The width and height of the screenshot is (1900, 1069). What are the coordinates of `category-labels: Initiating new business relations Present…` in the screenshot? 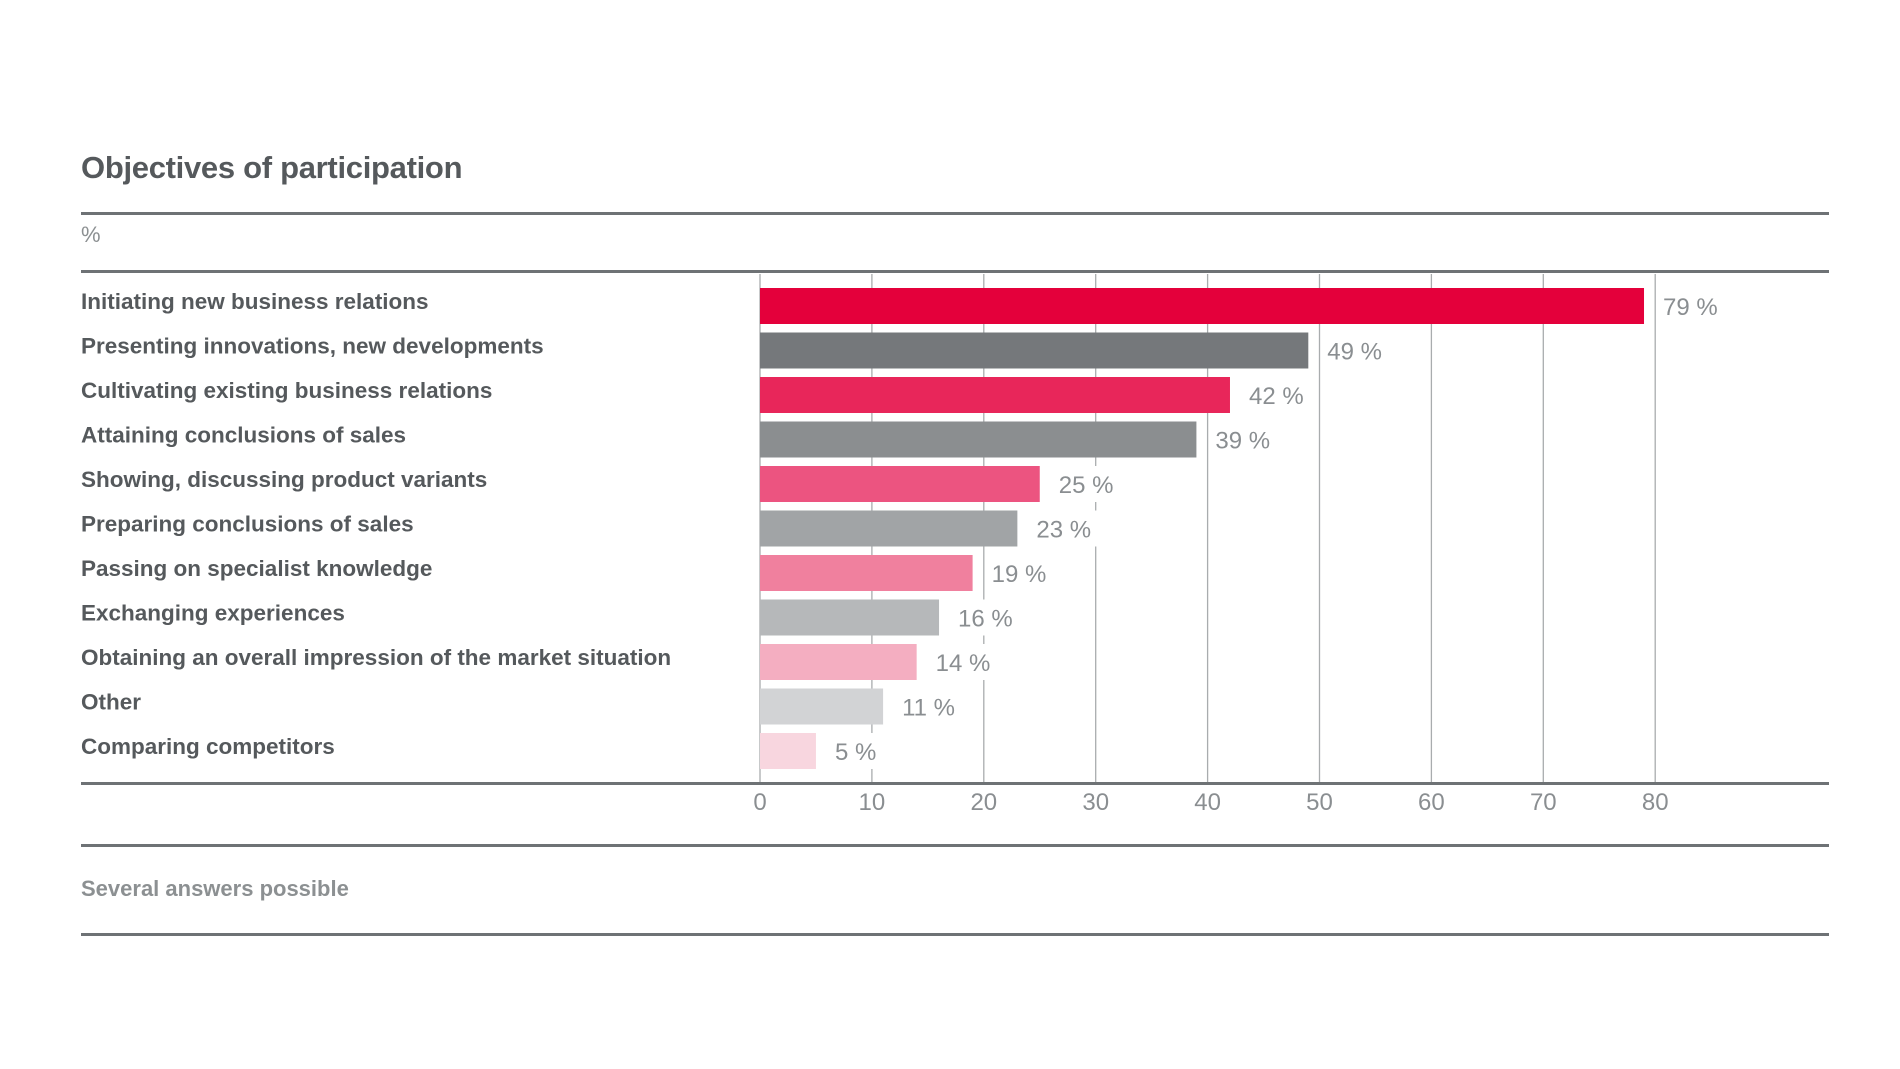 It's located at (376, 524).